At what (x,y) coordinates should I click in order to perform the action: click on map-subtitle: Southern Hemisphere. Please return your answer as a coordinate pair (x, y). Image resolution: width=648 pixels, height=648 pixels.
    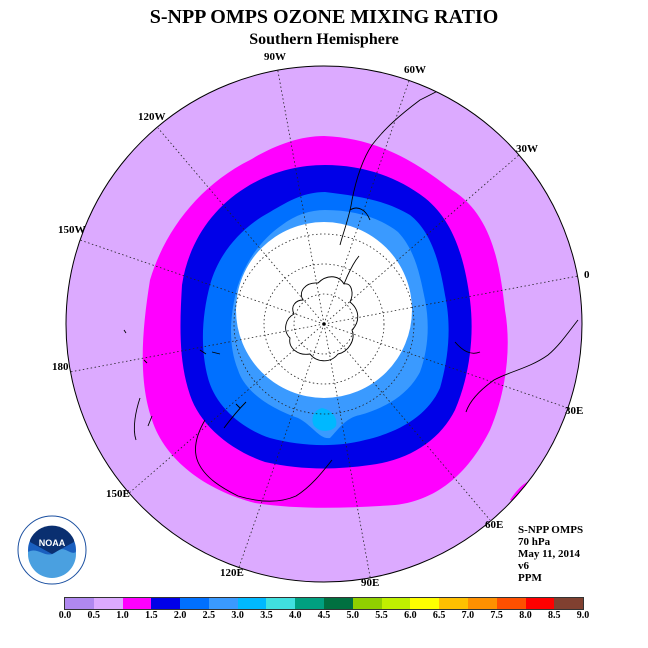
    Looking at the image, I should click on (324, 39).